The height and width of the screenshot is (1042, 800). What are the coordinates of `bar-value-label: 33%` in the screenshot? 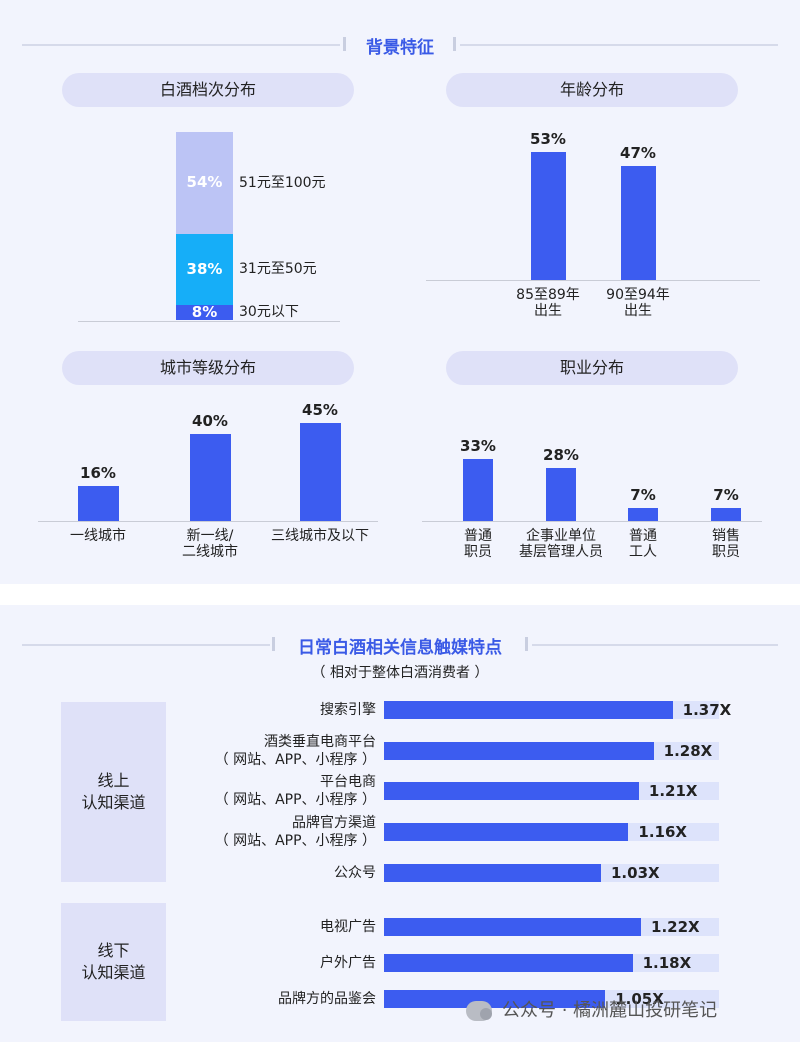 It's located at (478, 446).